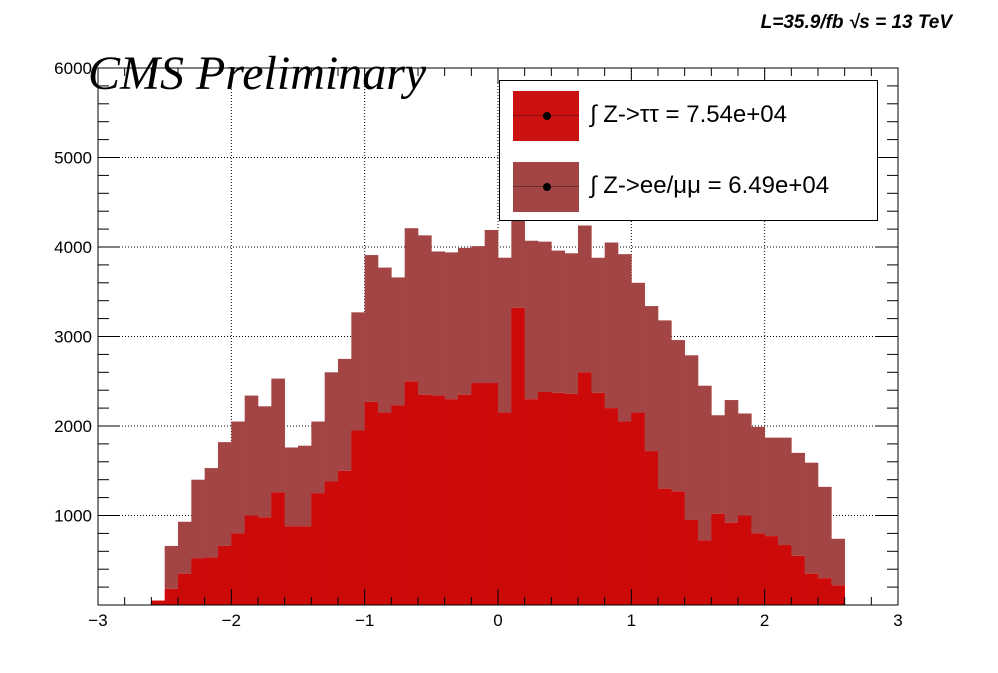  I want to click on x-tick-label: 1, so click(631, 620).